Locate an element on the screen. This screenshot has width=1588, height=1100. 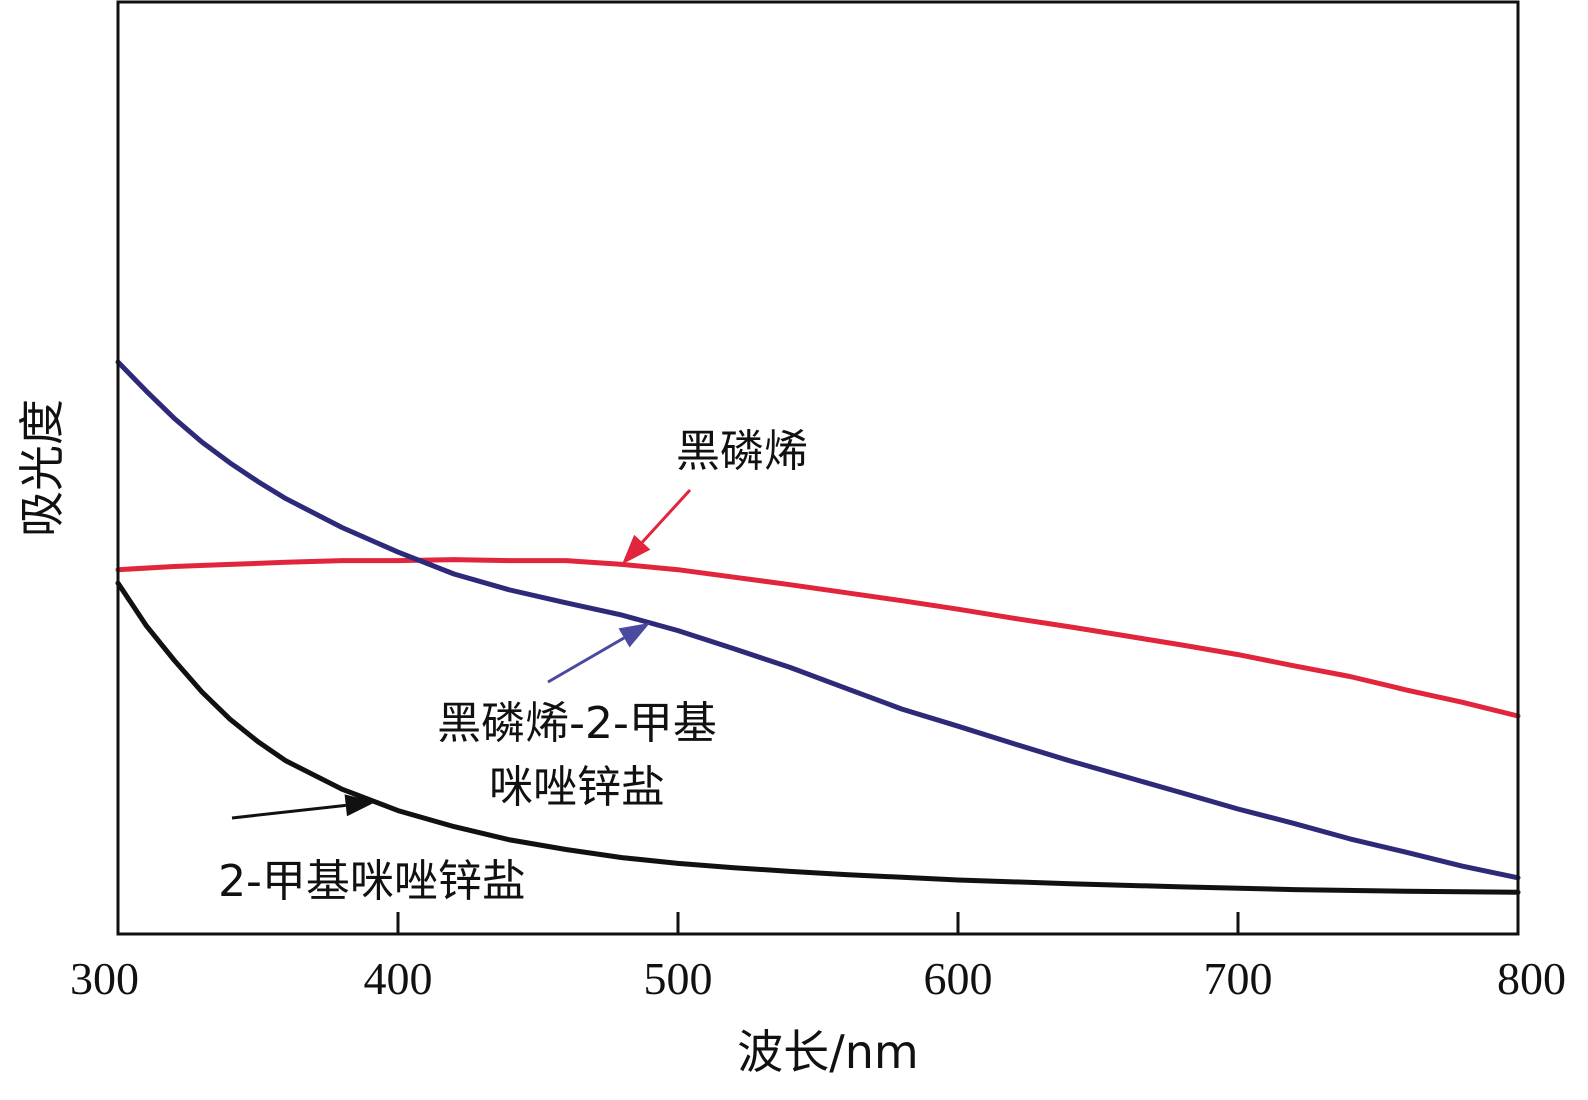
annotation-bp-zif: 黑磷烯-2-甲基咪唑锌盐 is located at coordinates (577, 717).